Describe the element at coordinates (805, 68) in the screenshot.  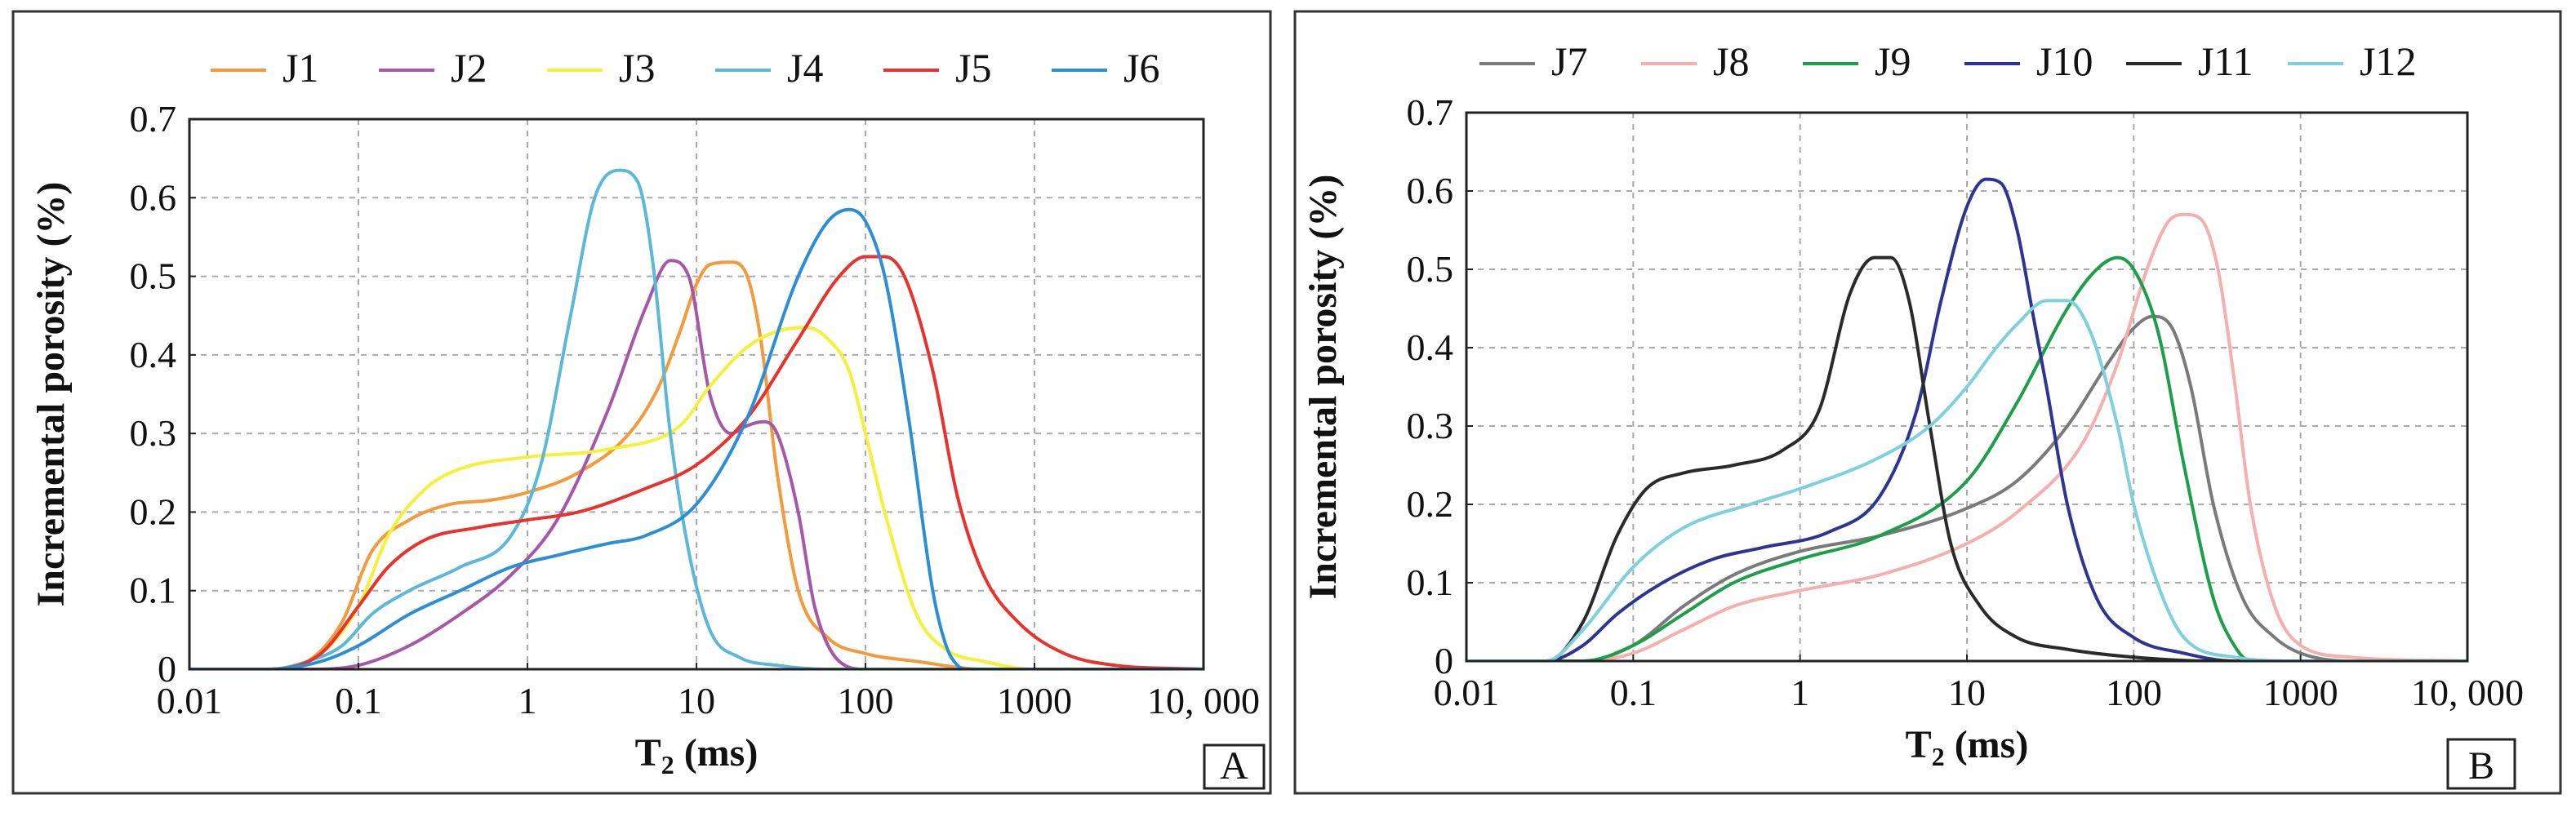
I see `legend-label-j4: J4` at that location.